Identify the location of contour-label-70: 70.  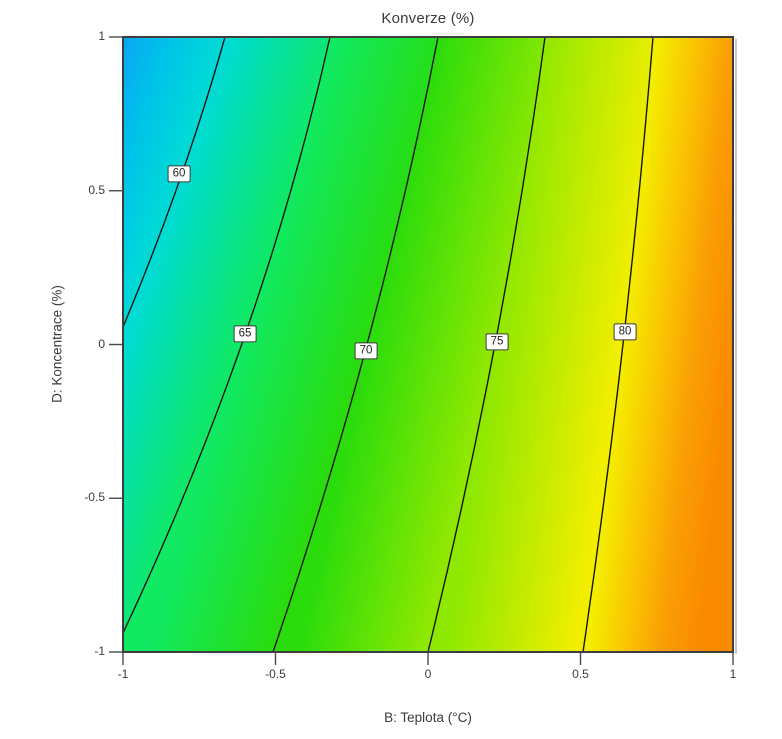
(366, 351).